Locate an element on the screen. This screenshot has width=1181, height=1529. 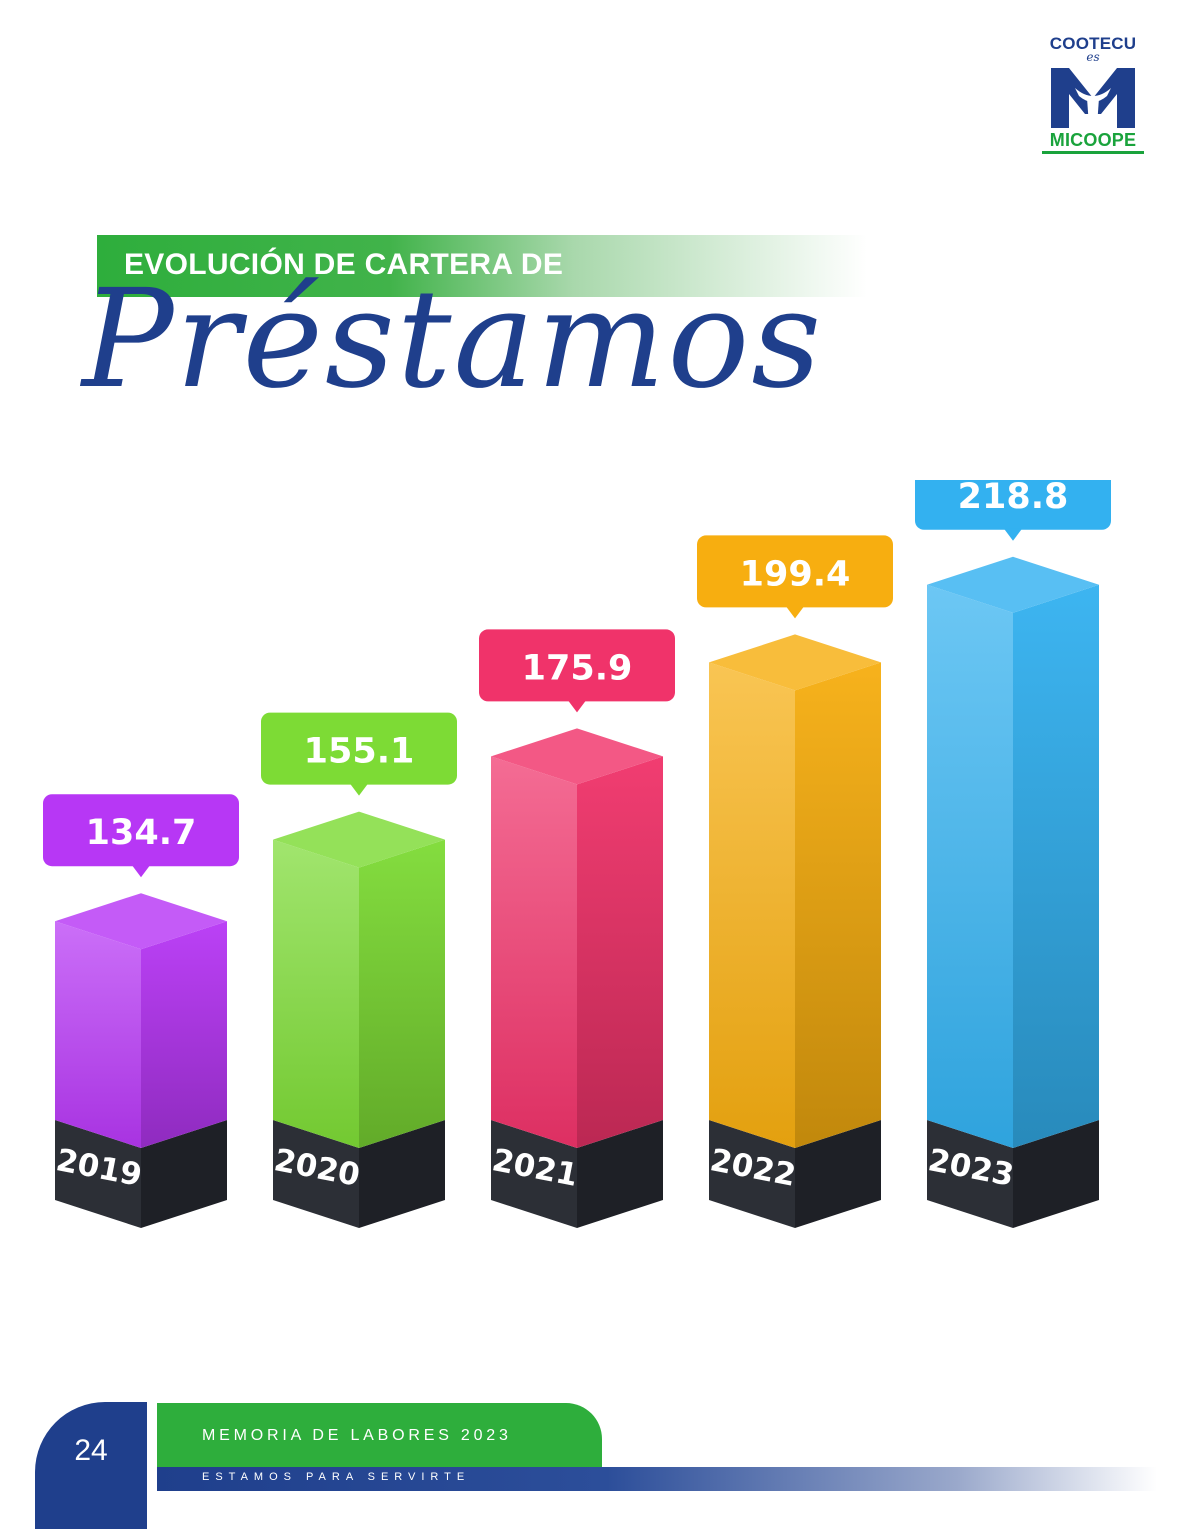
callout-2020 is located at coordinates (359, 748).